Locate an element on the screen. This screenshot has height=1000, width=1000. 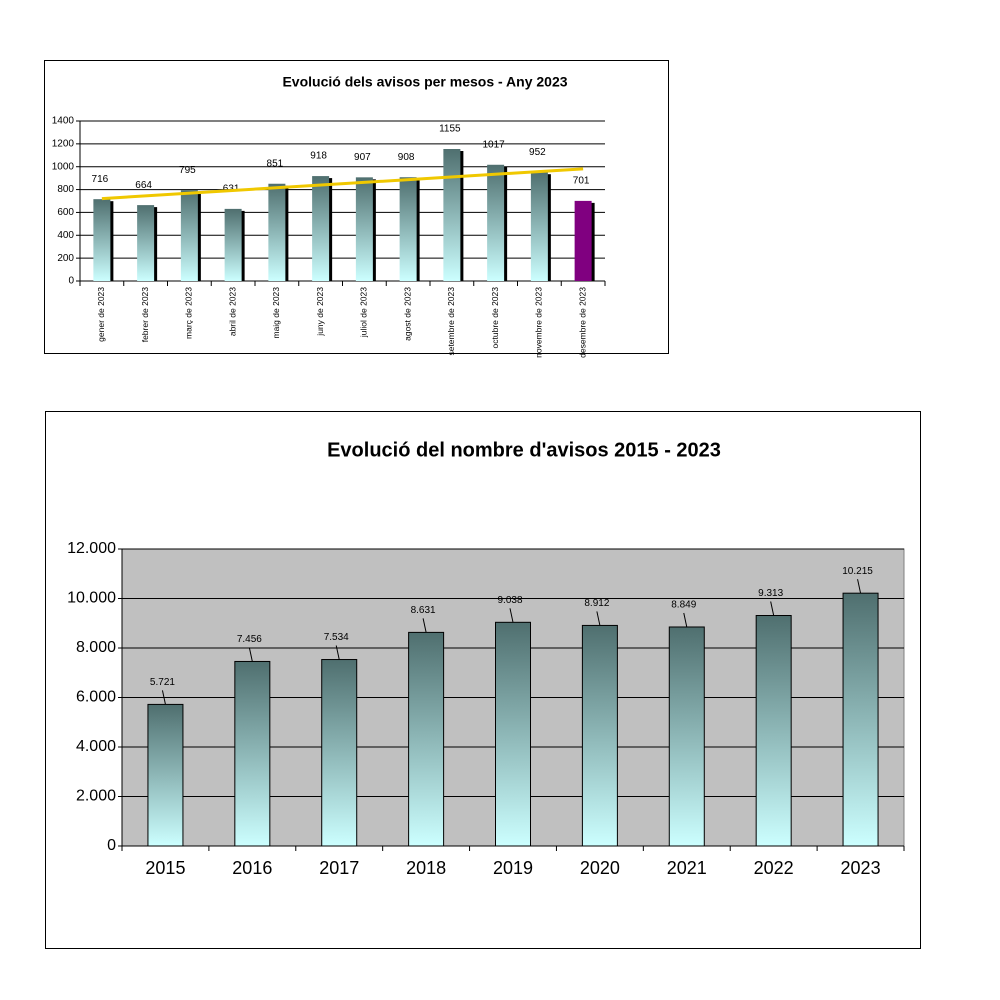
x-tick-label: desembre de 2023 is located at coordinates (582, 322).